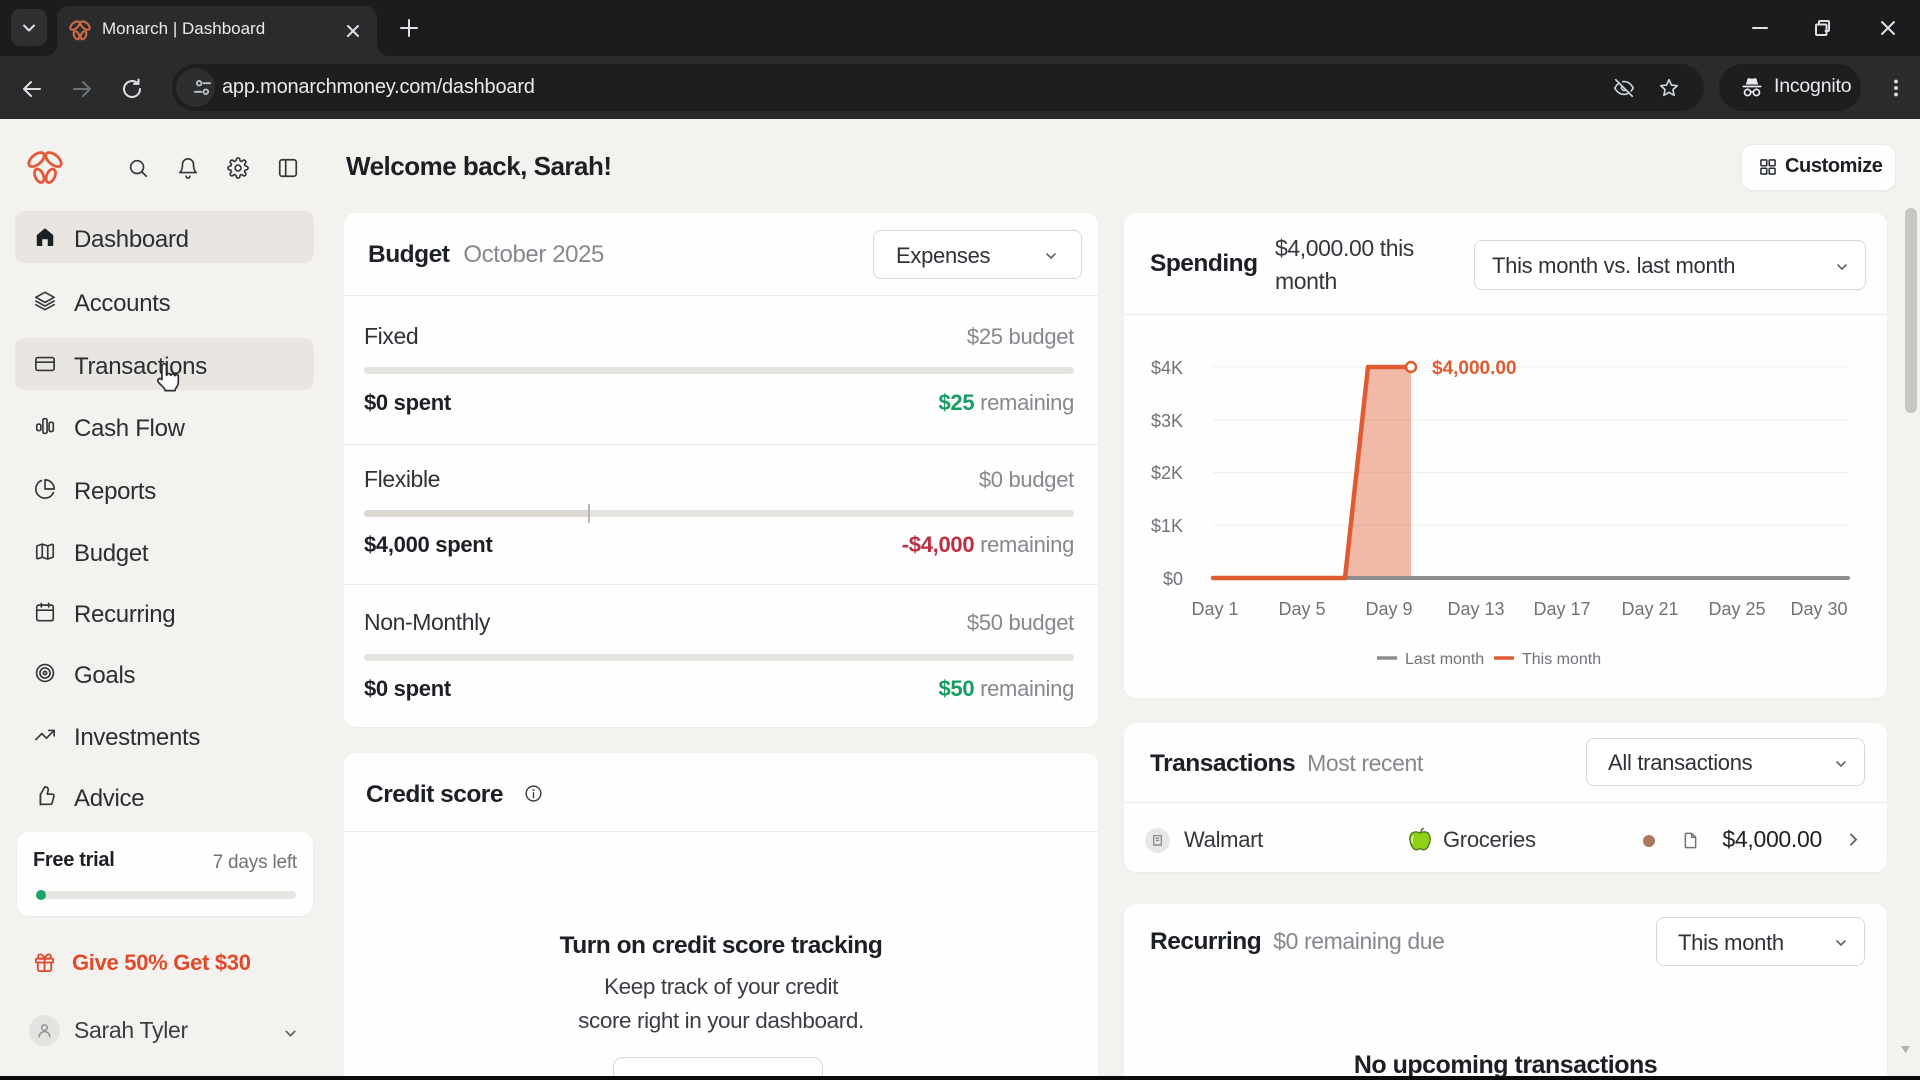 The image size is (1920, 1080). I want to click on svg-text: $4,000.00, so click(1474, 368).